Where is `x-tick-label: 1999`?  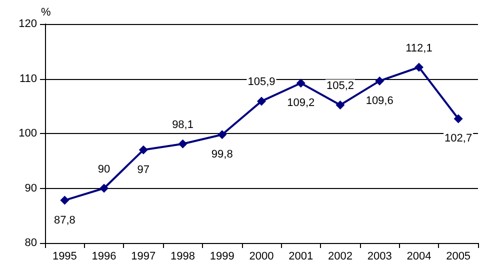 x-tick-label: 1999 is located at coordinates (222, 256).